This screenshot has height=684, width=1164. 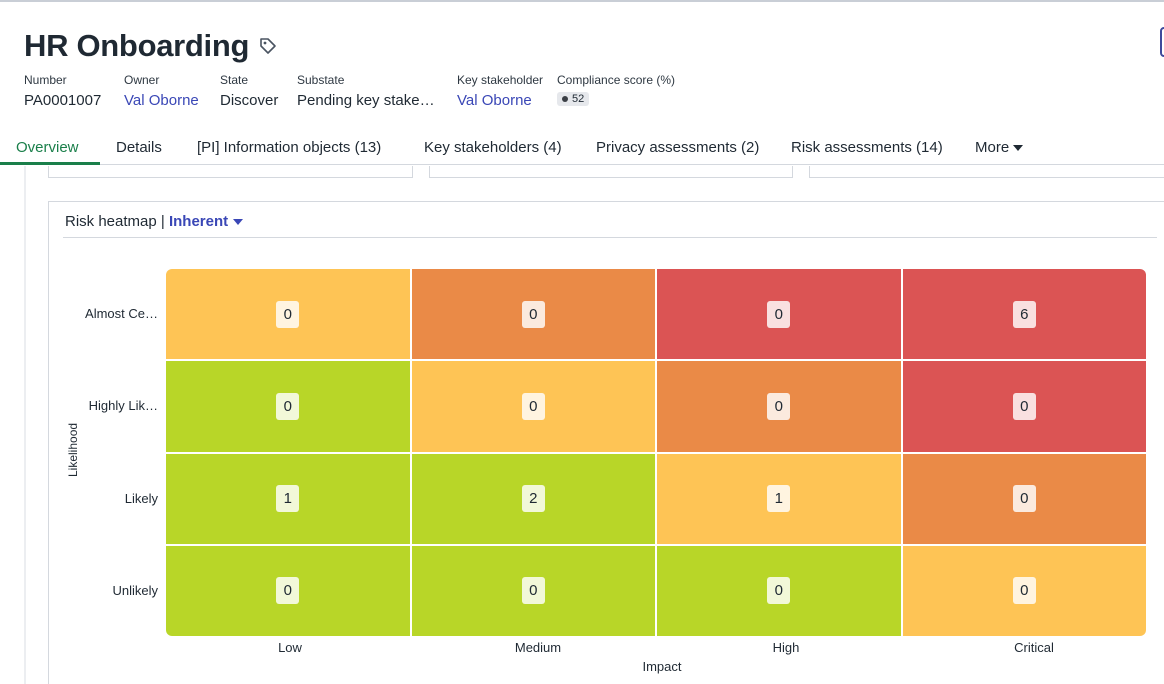 What do you see at coordinates (500, 80) in the screenshot?
I see `field-label: Key stakeholder` at bounding box center [500, 80].